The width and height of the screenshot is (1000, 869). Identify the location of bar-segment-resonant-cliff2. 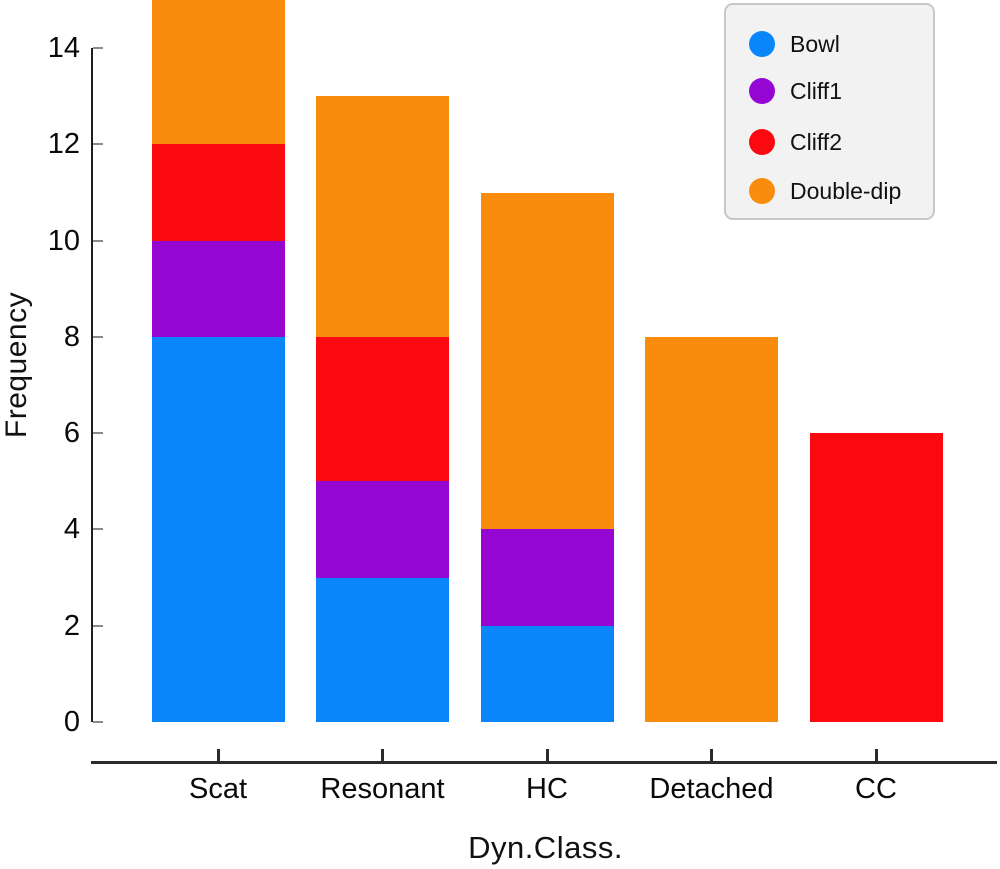
(382, 409).